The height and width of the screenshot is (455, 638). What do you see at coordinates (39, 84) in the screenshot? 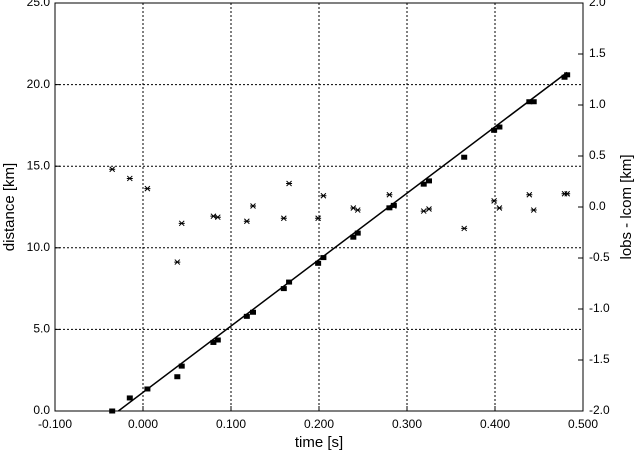
I see `y-tick-label: 20.0` at bounding box center [39, 84].